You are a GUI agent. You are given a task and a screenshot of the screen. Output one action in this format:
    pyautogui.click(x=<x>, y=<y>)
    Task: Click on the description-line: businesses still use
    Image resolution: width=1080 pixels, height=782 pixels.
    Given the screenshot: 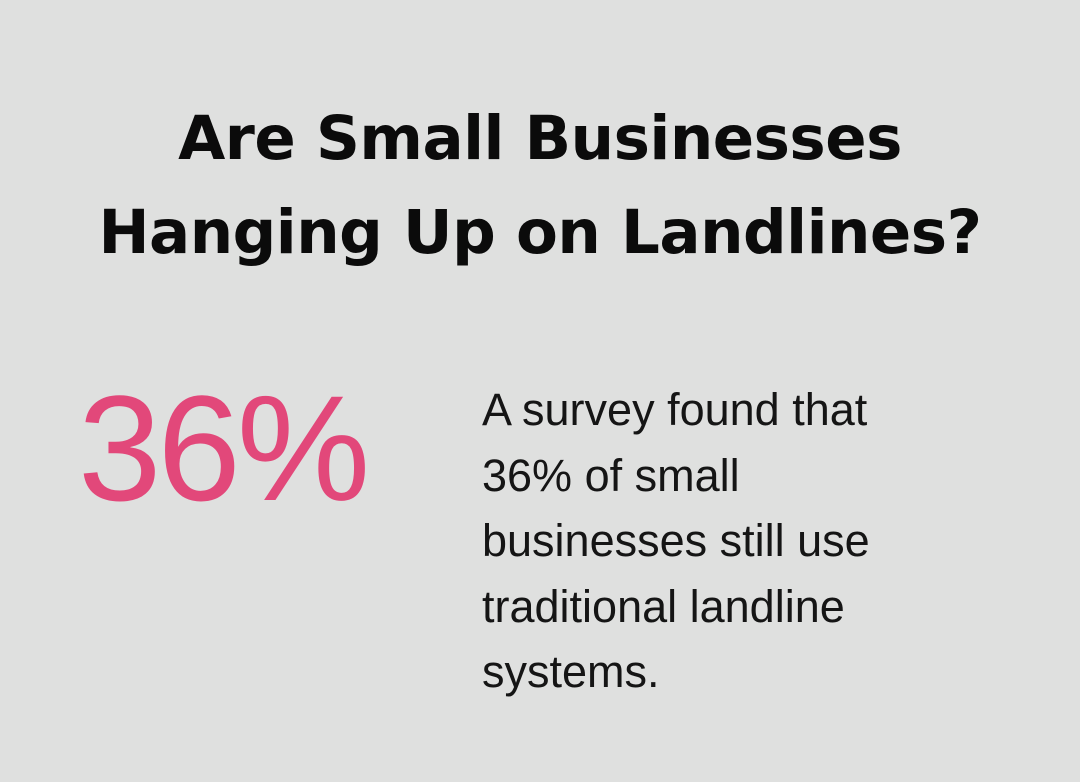 What is the action you would take?
    pyautogui.click(x=676, y=540)
    